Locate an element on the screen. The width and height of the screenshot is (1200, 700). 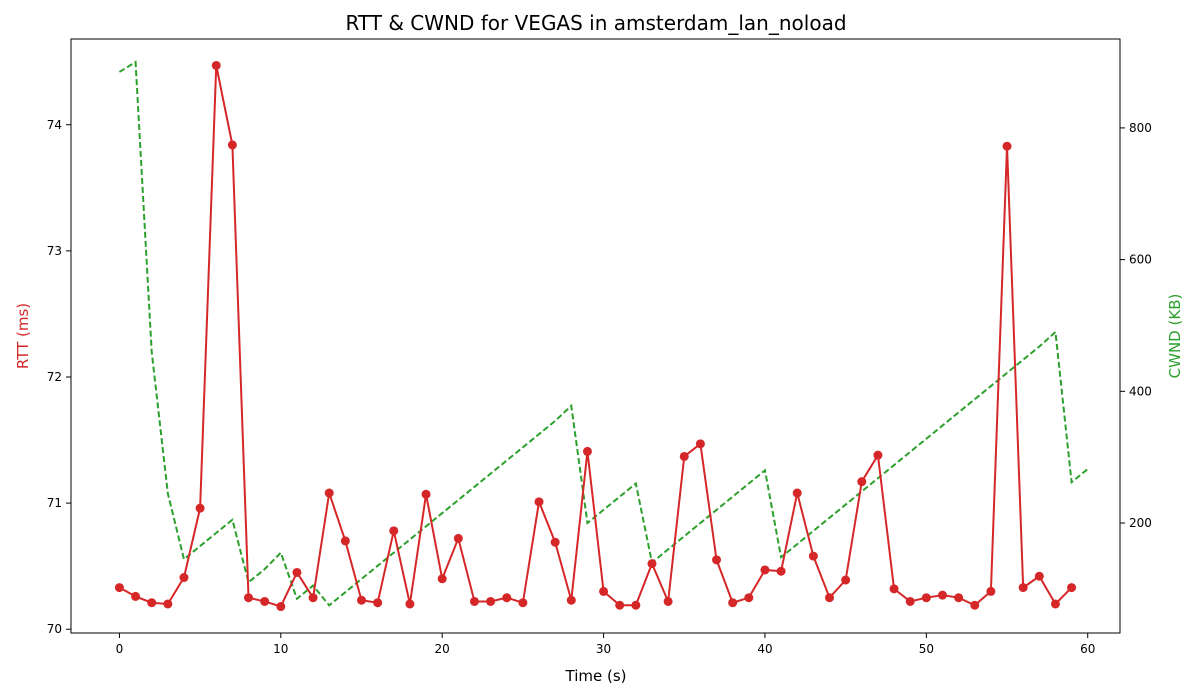
left-y-tick-label: 70 is located at coordinates (54, 629).